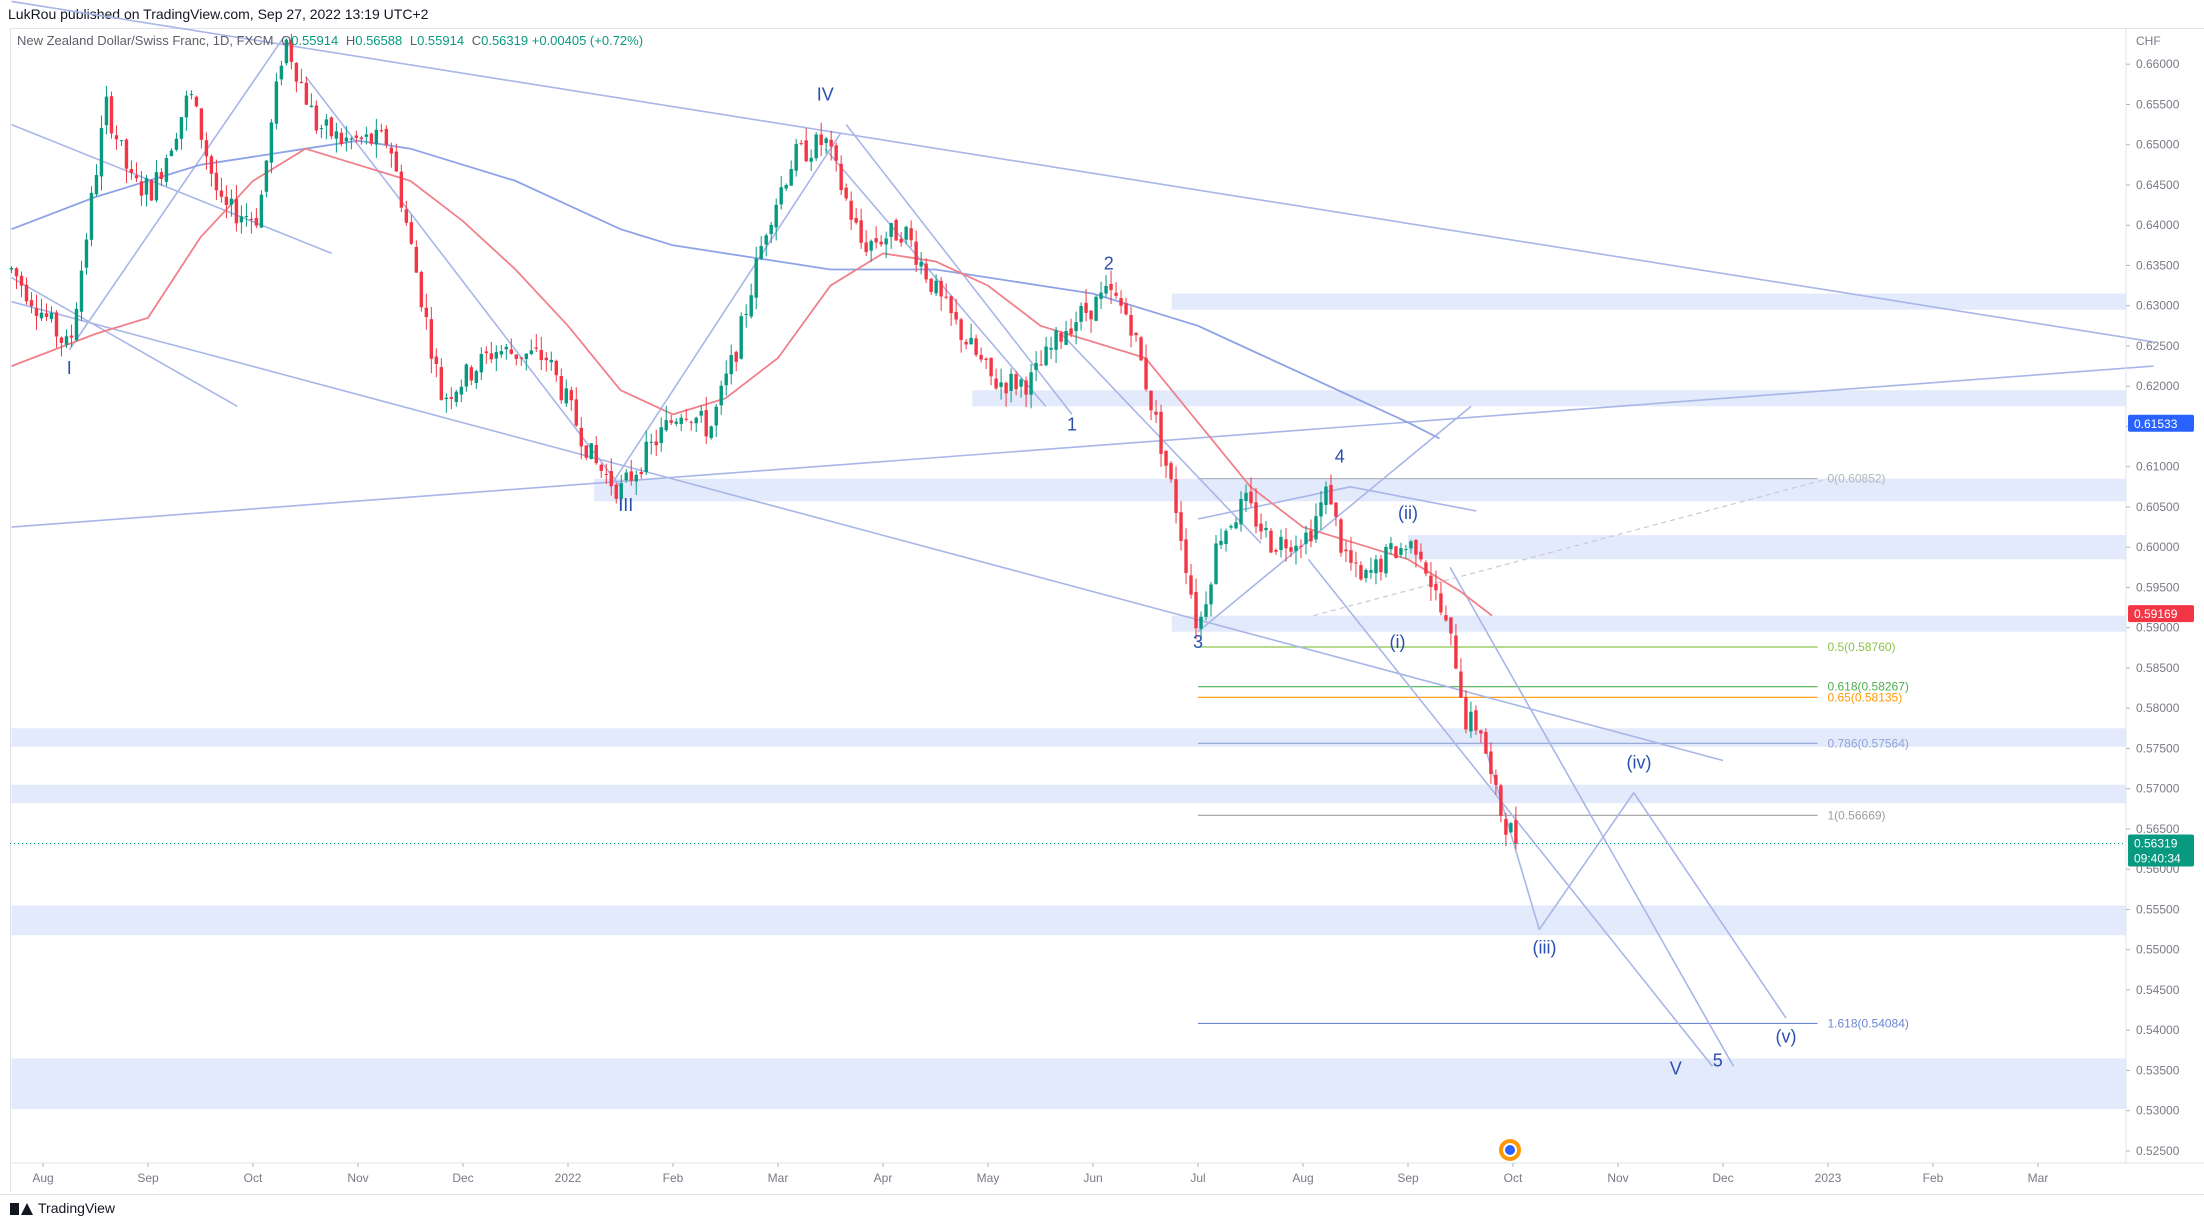 The image size is (2204, 1228). Describe the element at coordinates (1868, 1023) in the screenshot. I see `fib-label: 1.618(0.54084)` at that location.